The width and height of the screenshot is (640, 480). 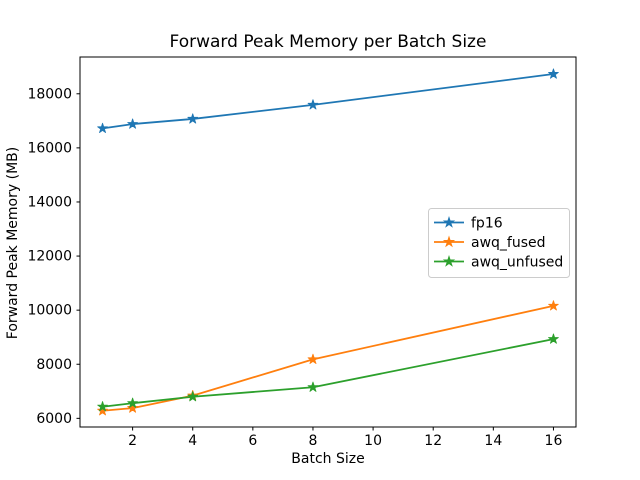 I want to click on legend: fp16 awq_fused awq_unfused, so click(x=499, y=243).